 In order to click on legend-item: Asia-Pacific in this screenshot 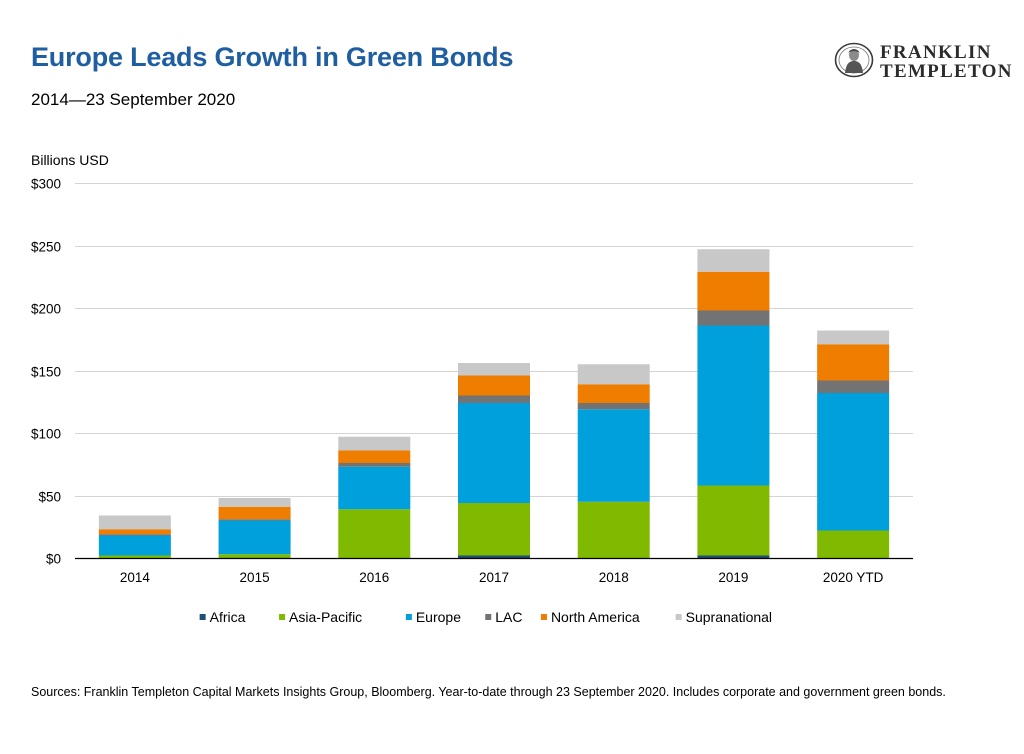, I will do `click(320, 617)`.